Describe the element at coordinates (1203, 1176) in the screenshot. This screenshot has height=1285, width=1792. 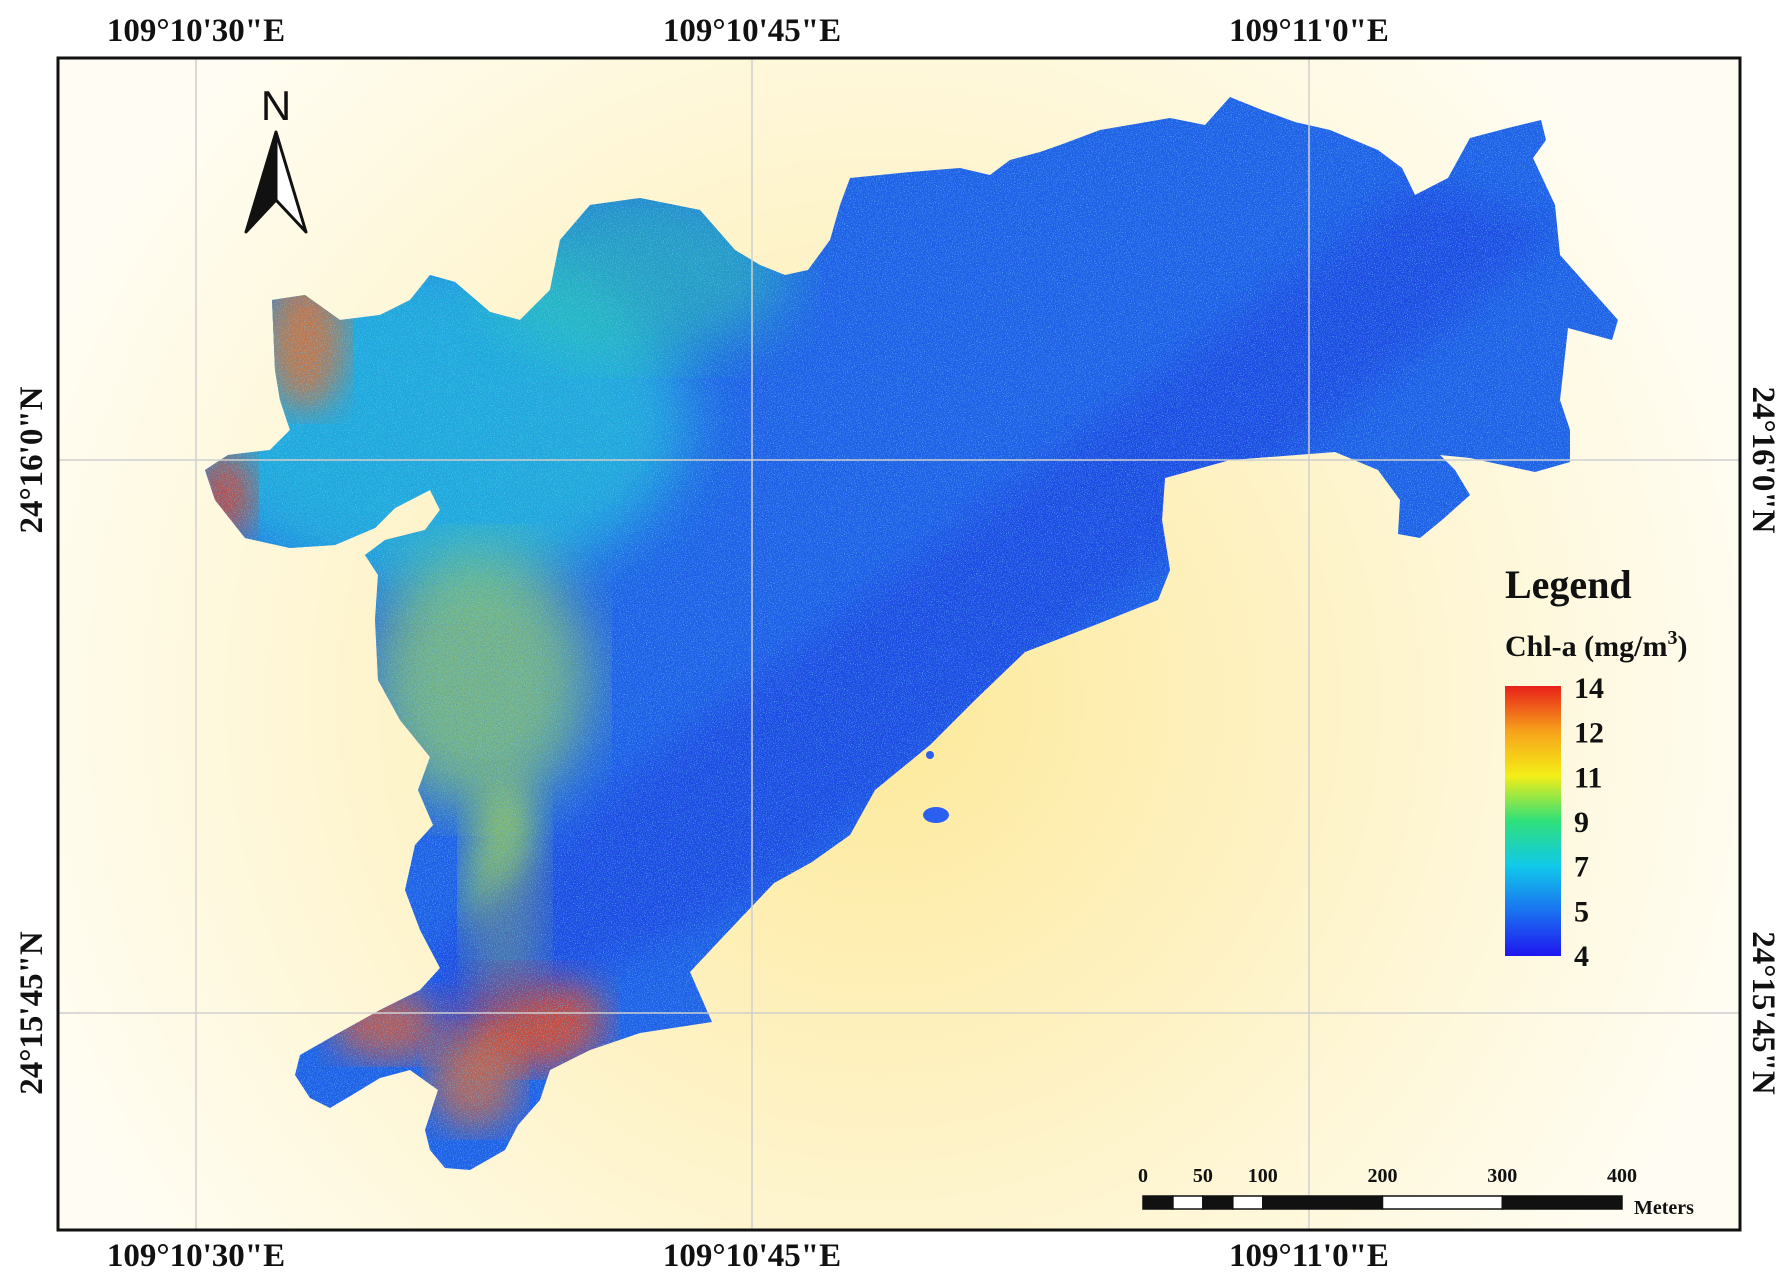
I see `scale-bar-label: 50` at that location.